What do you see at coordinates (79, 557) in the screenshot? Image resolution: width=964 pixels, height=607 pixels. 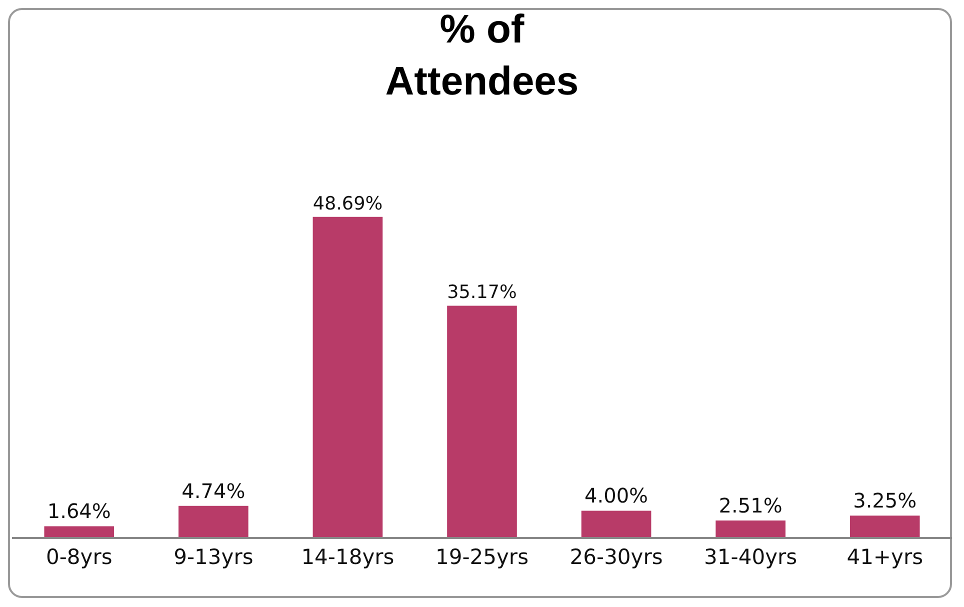 I see `x-tick-label: 0-8yrs` at bounding box center [79, 557].